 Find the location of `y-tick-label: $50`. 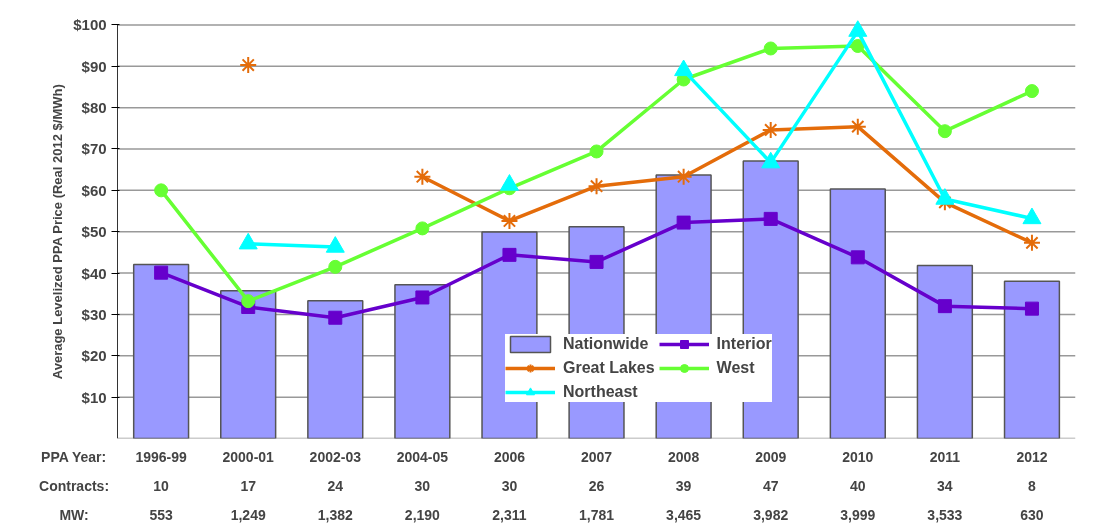

y-tick-label: $50 is located at coordinates (94, 232).